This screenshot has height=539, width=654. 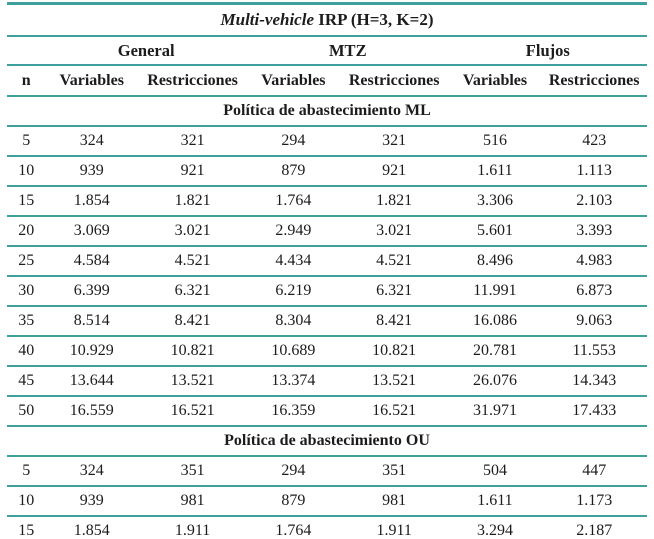 What do you see at coordinates (327, 351) in the screenshot?
I see `table-row: 40 10.929 10.821 10.689 10.821 20.781 11.553` at bounding box center [327, 351].